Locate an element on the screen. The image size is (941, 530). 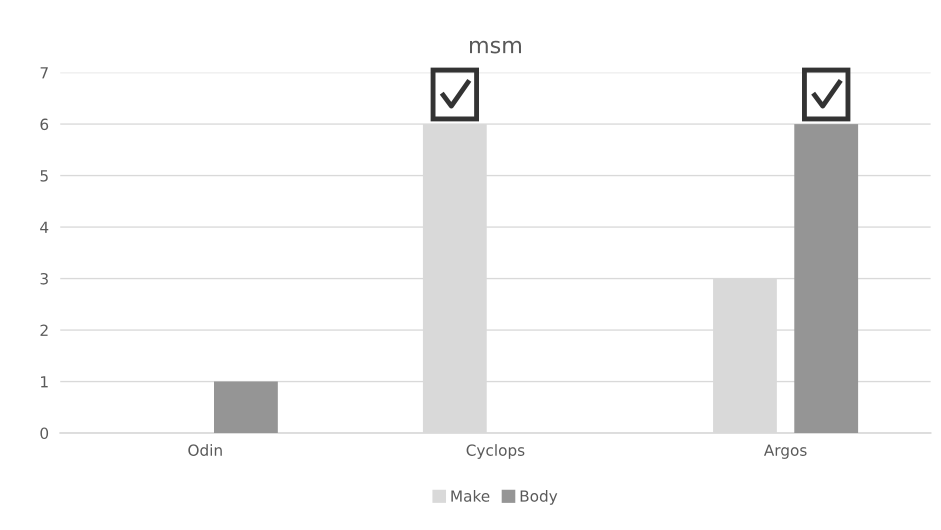
y-tick-label: 4 is located at coordinates (44, 227).